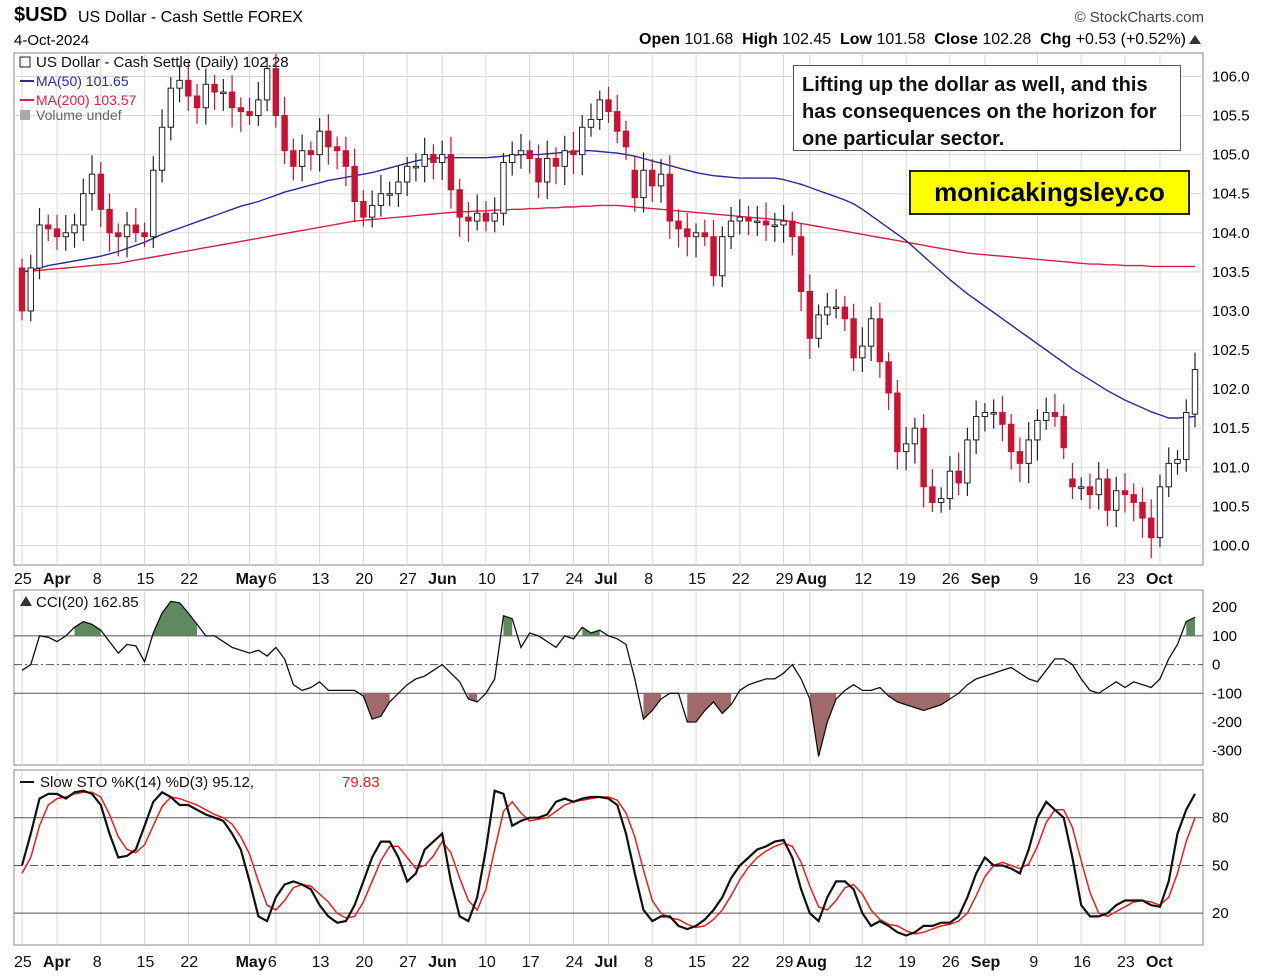 The width and height of the screenshot is (1264, 977). What do you see at coordinates (162, 62) in the screenshot?
I see `price-legend: US Dollar - Cash Settle (Daily) 102.28` at bounding box center [162, 62].